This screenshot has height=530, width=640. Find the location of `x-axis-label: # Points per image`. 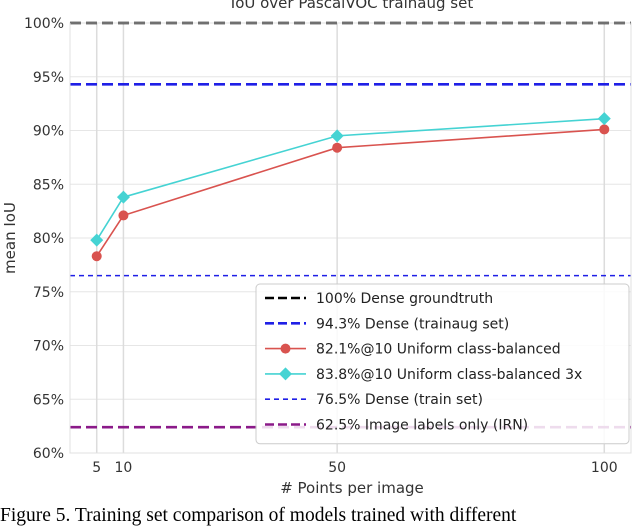

x-axis-label: # Points per image is located at coordinates (352, 488).